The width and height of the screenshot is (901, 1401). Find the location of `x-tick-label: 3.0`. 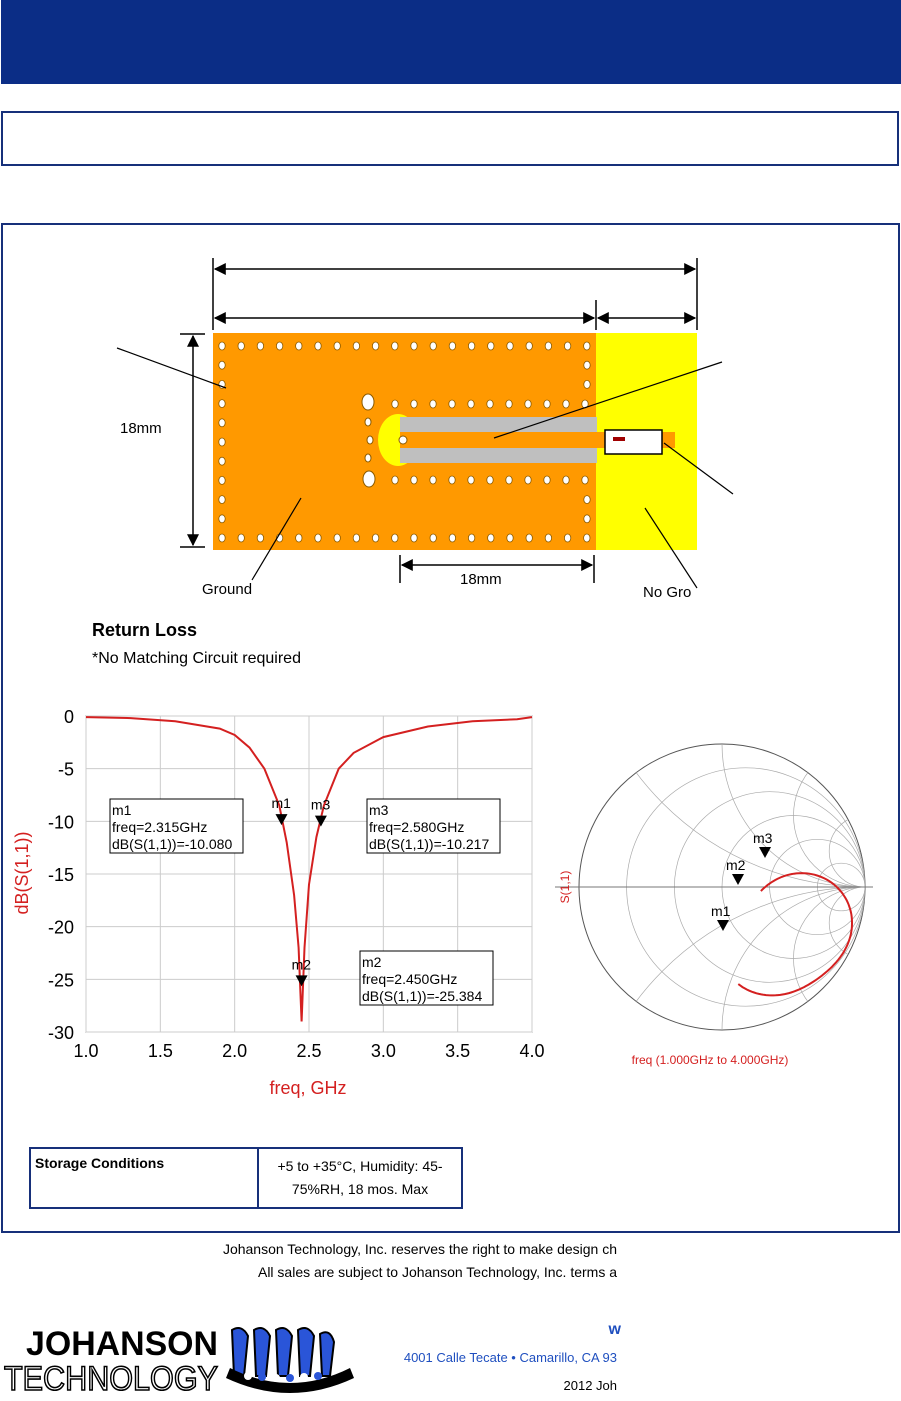

x-tick-label: 3.0 is located at coordinates (383, 1051).